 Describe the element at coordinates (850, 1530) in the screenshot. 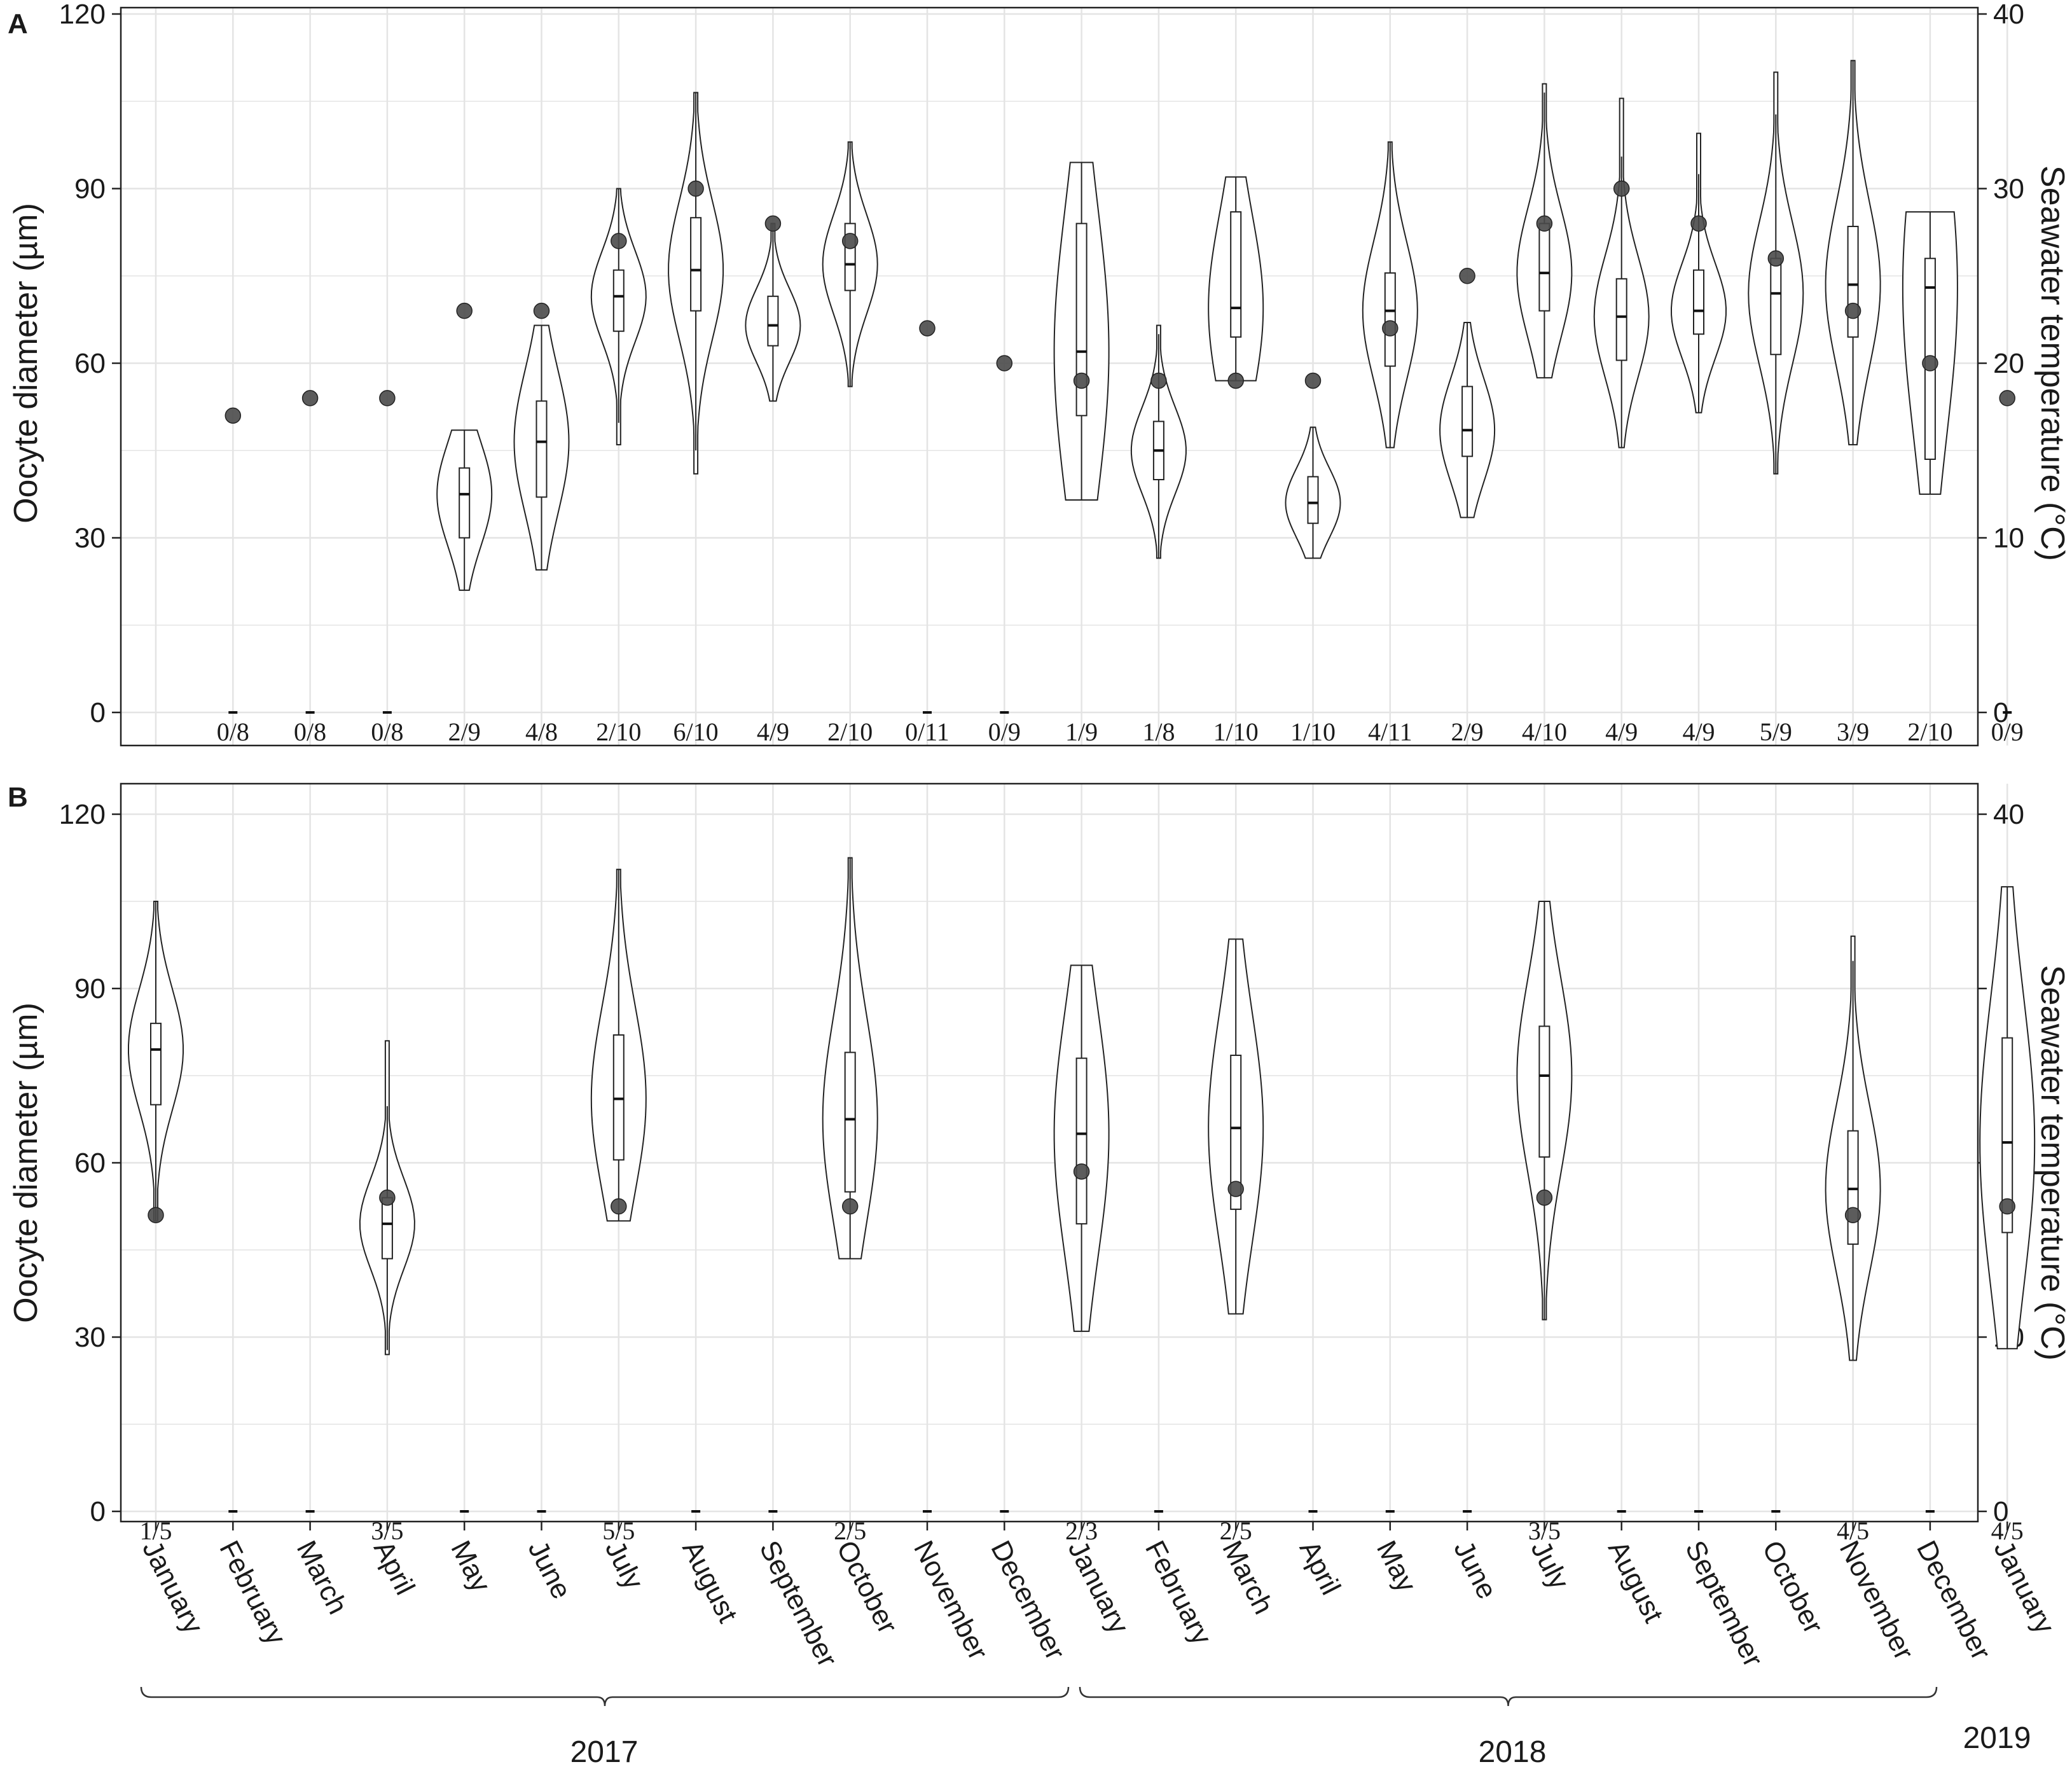

I see `count-label: 2/5` at that location.